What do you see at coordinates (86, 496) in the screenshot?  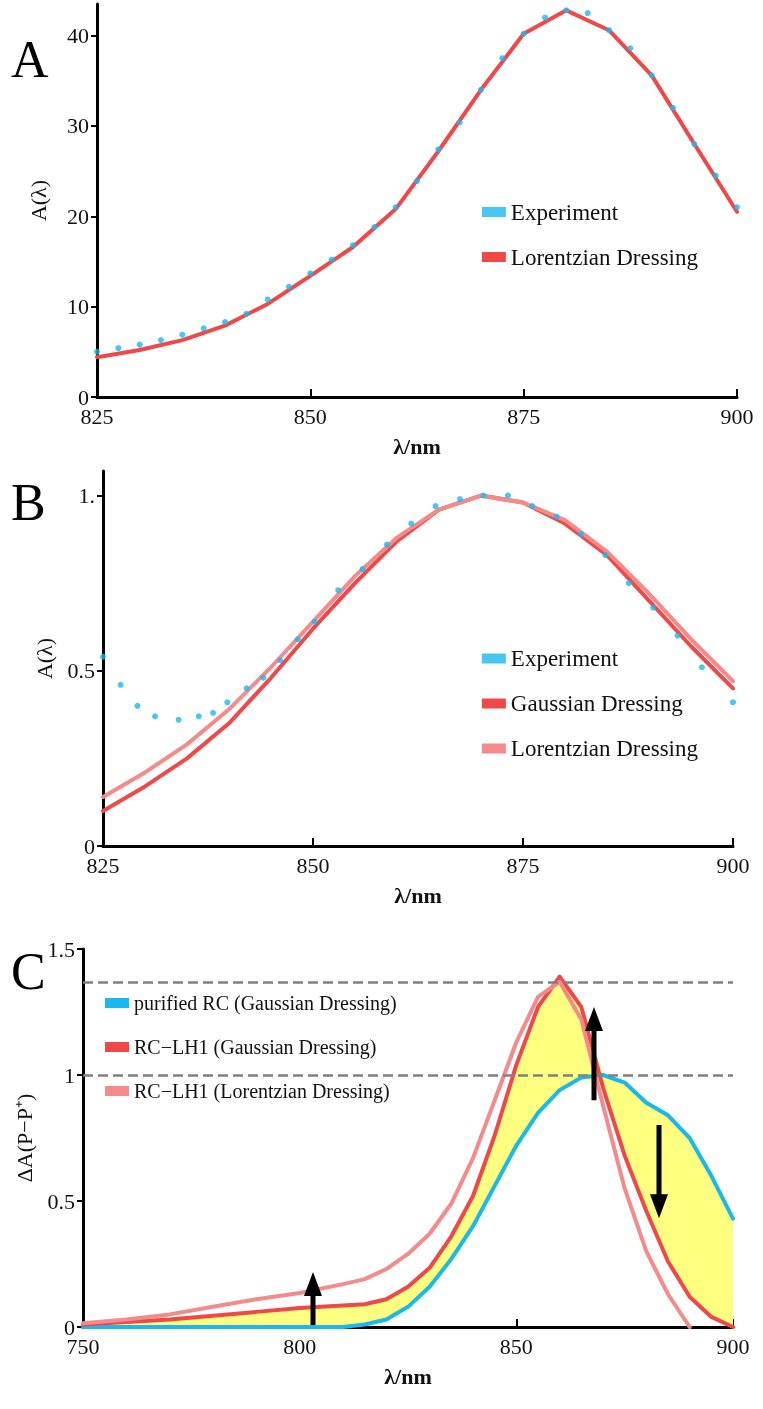 I see `y-tick-label: 1.` at bounding box center [86, 496].